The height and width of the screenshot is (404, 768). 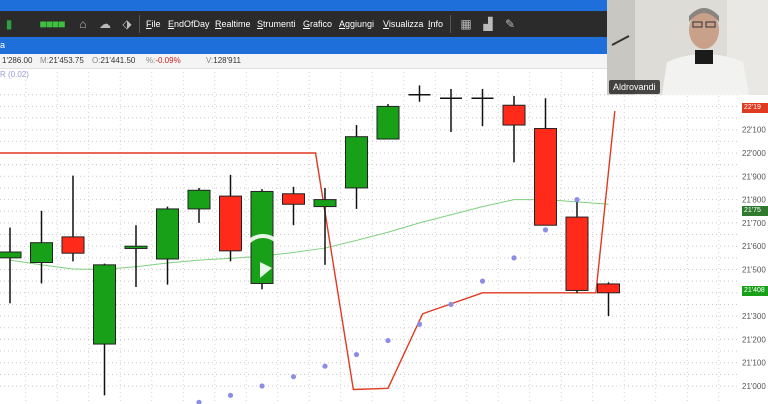 What do you see at coordinates (754, 363) in the screenshot?
I see `y-tick-label: 21'100` at bounding box center [754, 363].